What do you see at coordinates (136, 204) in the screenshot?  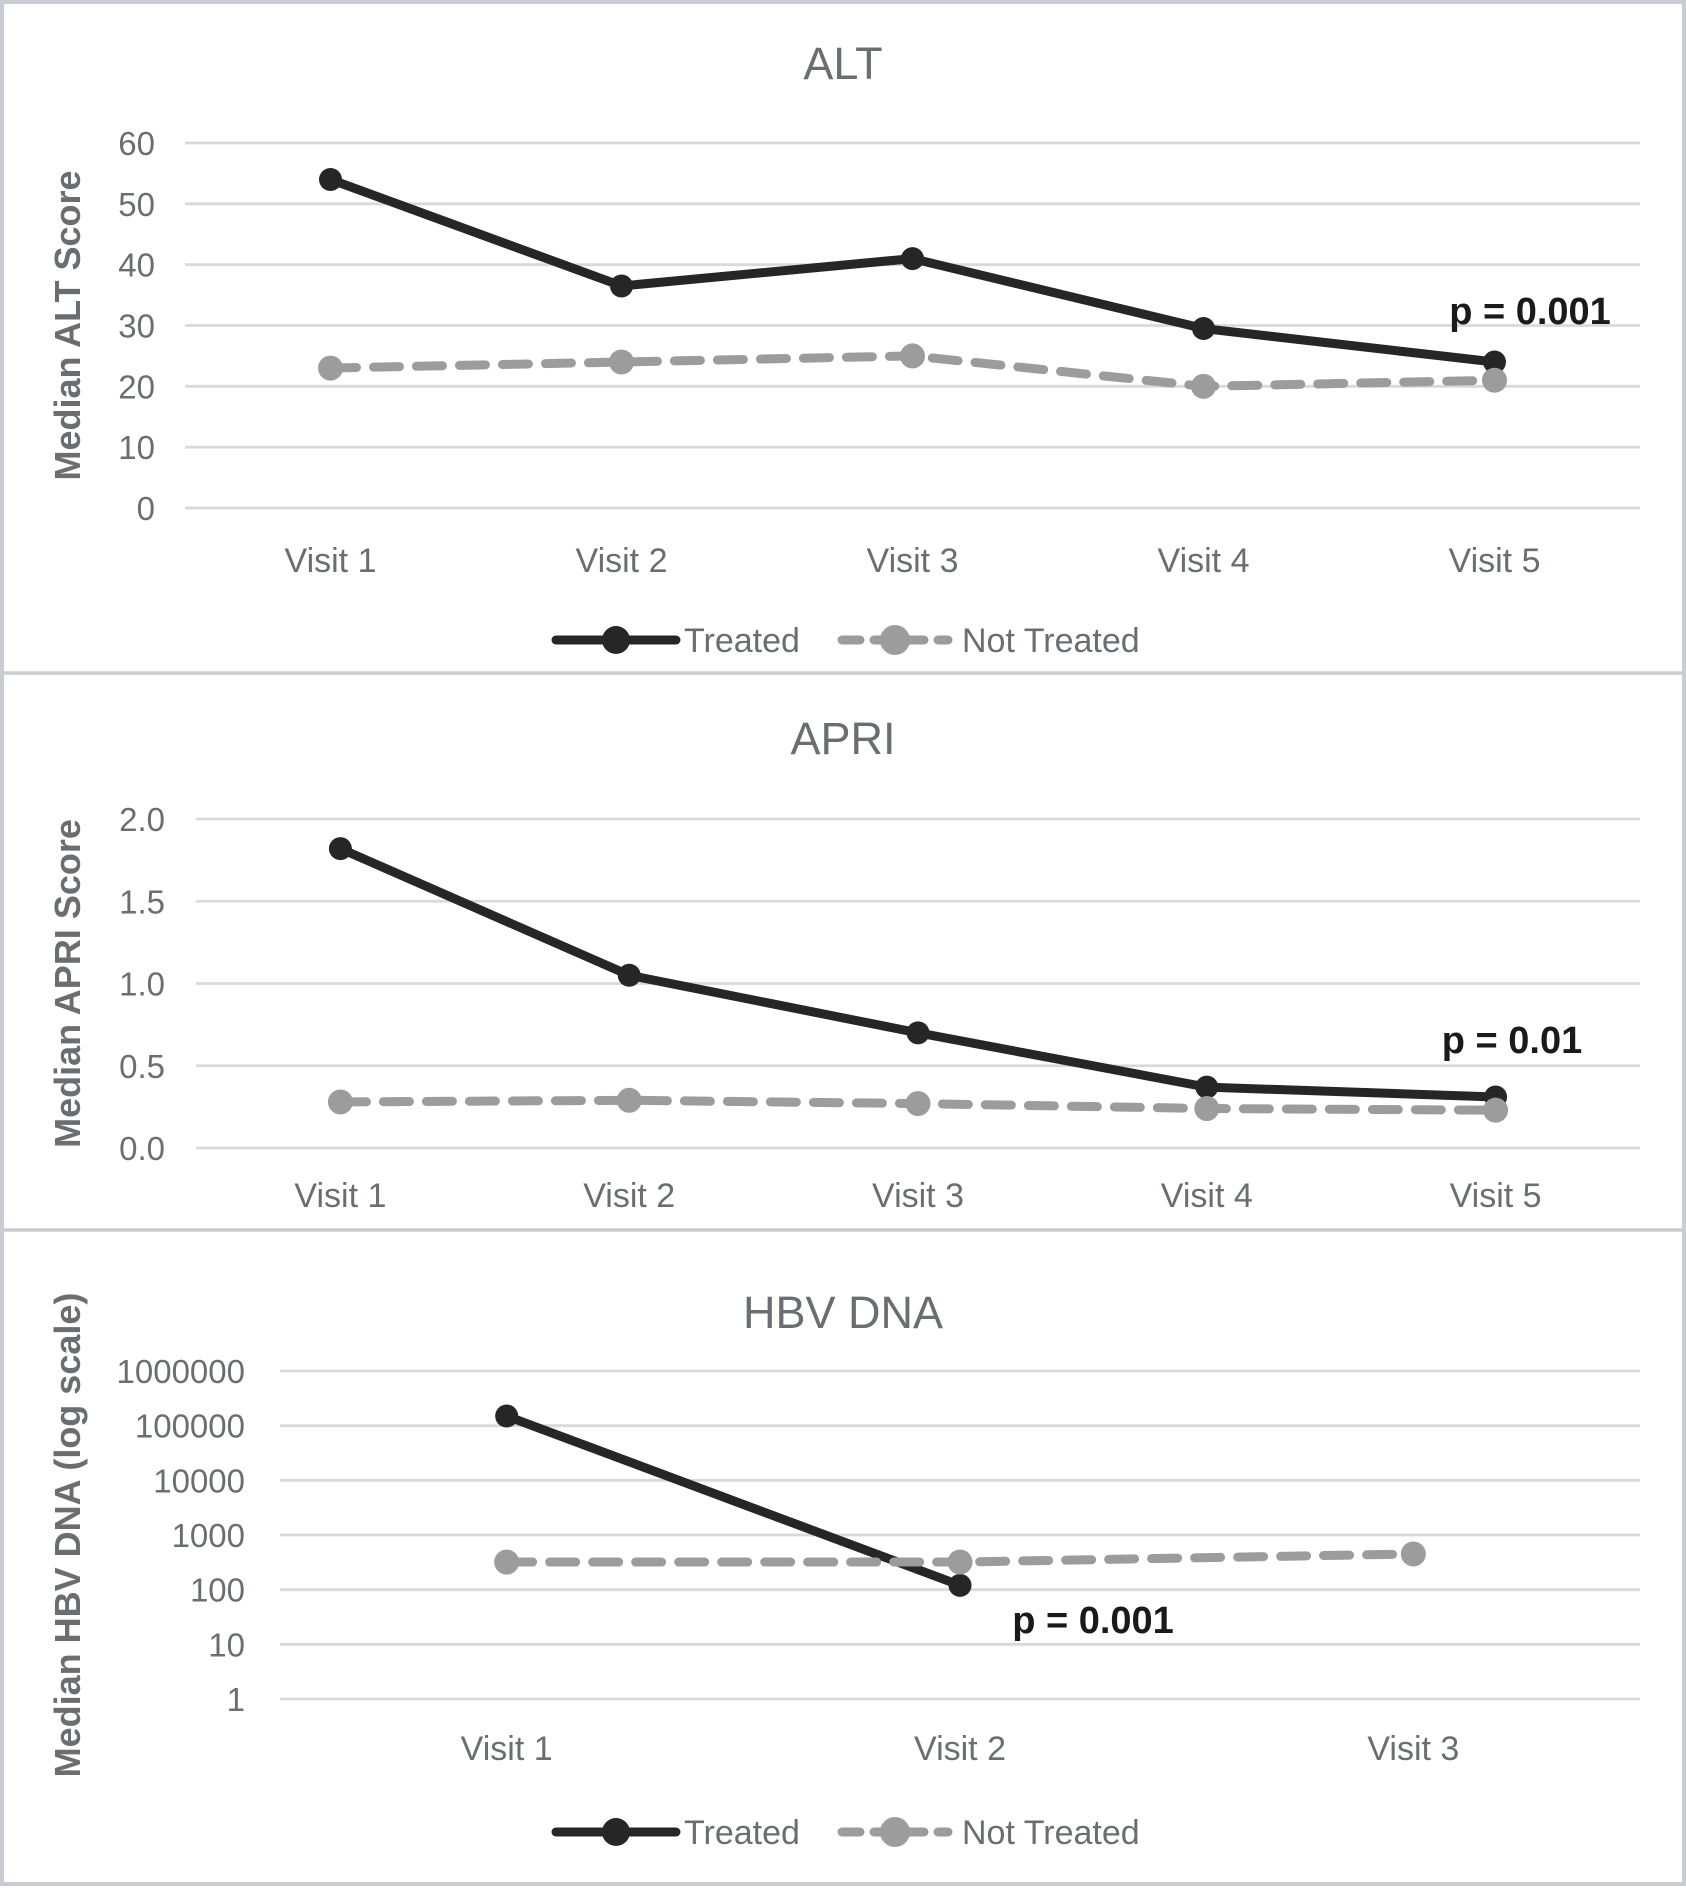 I see `y-tick-label: 50` at bounding box center [136, 204].